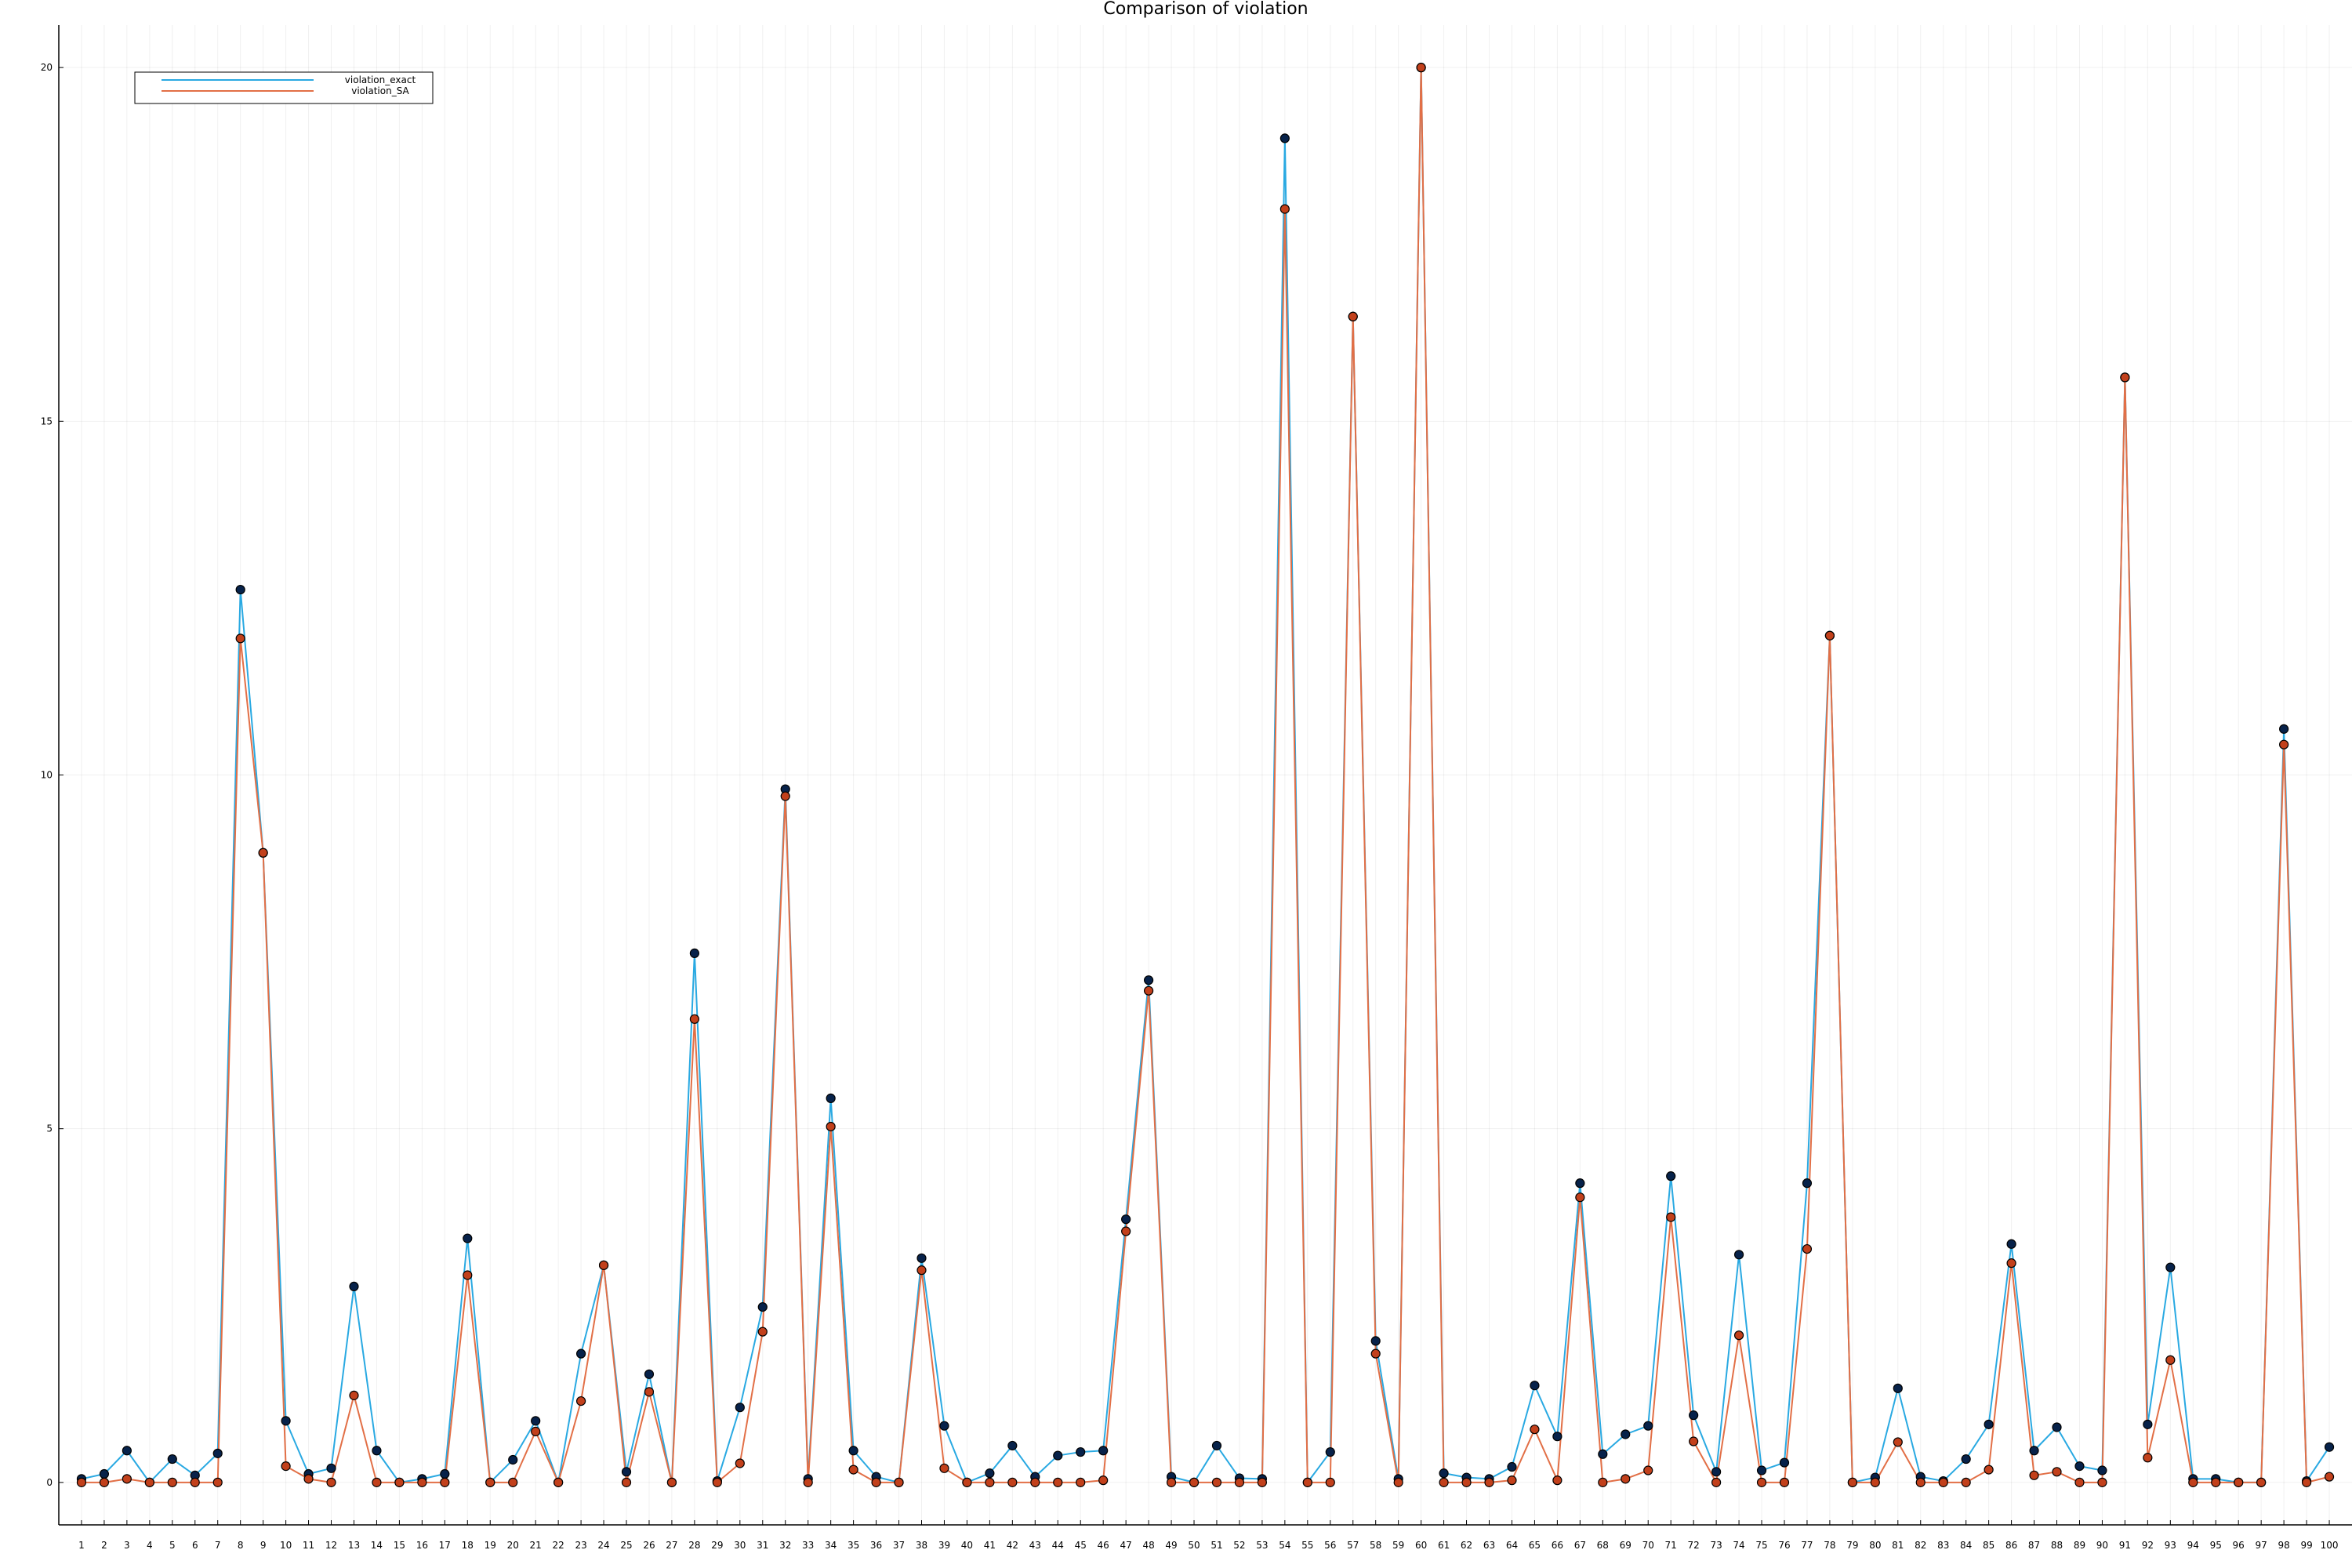 The height and width of the screenshot is (1568, 2352). What do you see at coordinates (2125, 1545) in the screenshot?
I see `x-tick-label: 91` at bounding box center [2125, 1545].